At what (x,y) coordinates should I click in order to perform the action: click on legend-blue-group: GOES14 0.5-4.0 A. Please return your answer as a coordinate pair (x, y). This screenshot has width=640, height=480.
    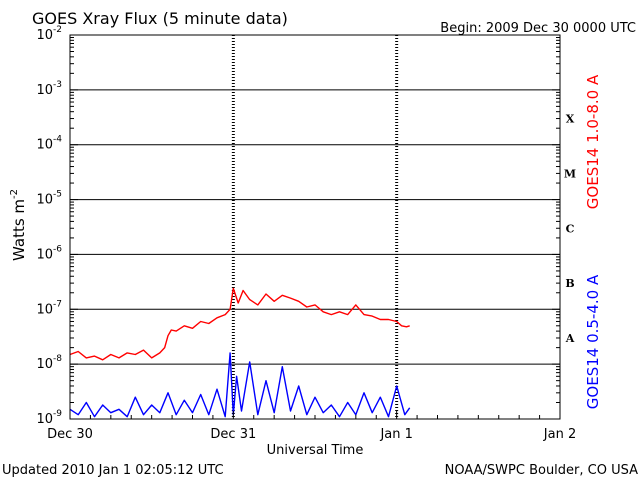
    Looking at the image, I should click on (593, 341).